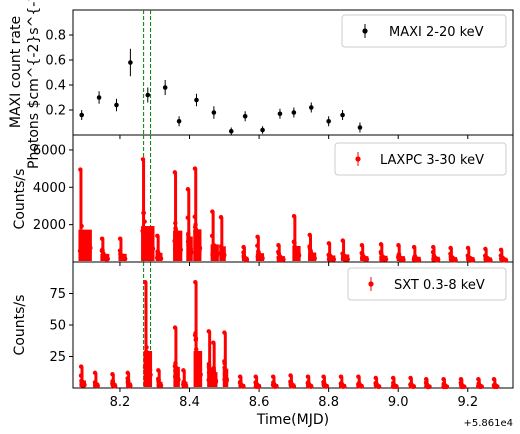 This screenshot has width=520, height=434. What do you see at coordinates (57, 294) in the screenshot?
I see `ytick-label: 75` at bounding box center [57, 294].